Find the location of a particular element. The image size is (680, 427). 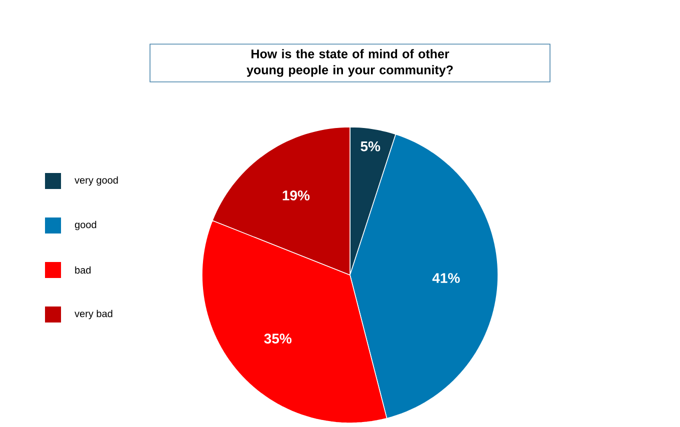

data-label: 41% is located at coordinates (446, 278).